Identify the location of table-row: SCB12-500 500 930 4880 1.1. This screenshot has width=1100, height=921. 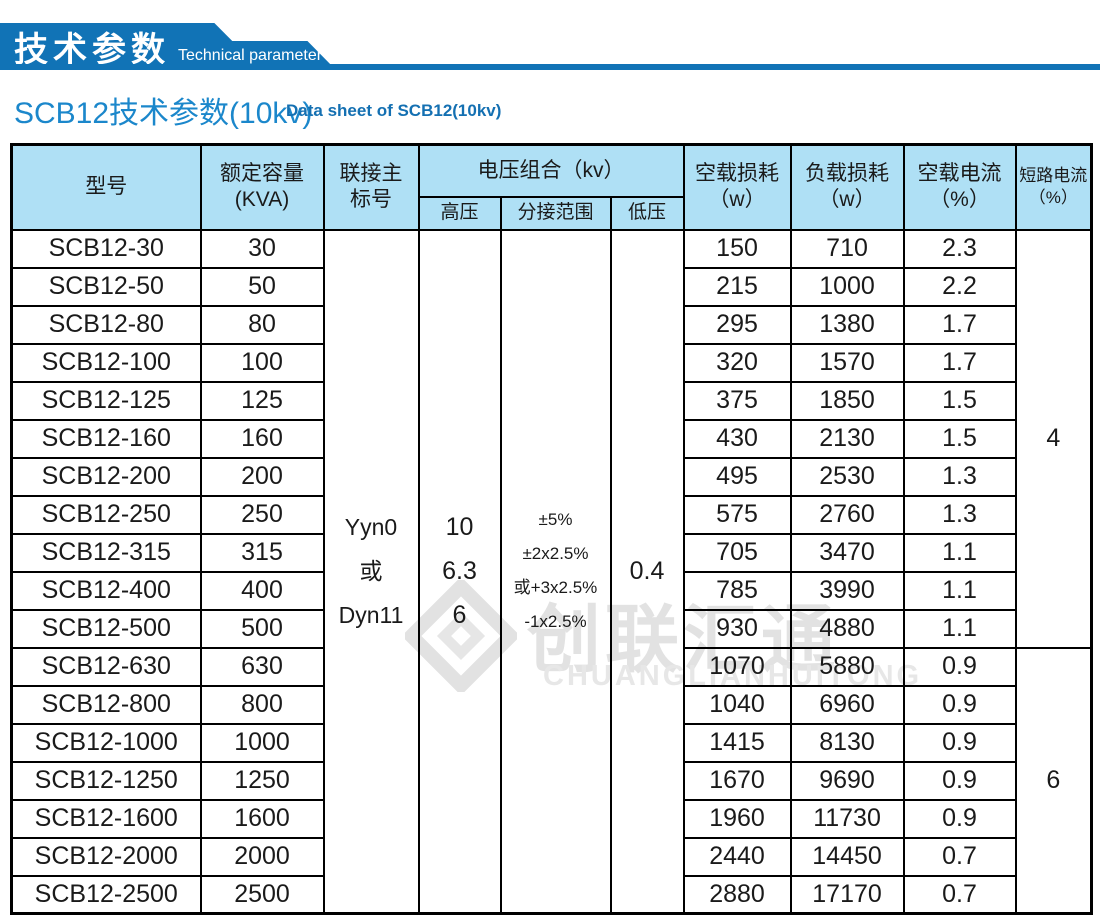
(551, 628).